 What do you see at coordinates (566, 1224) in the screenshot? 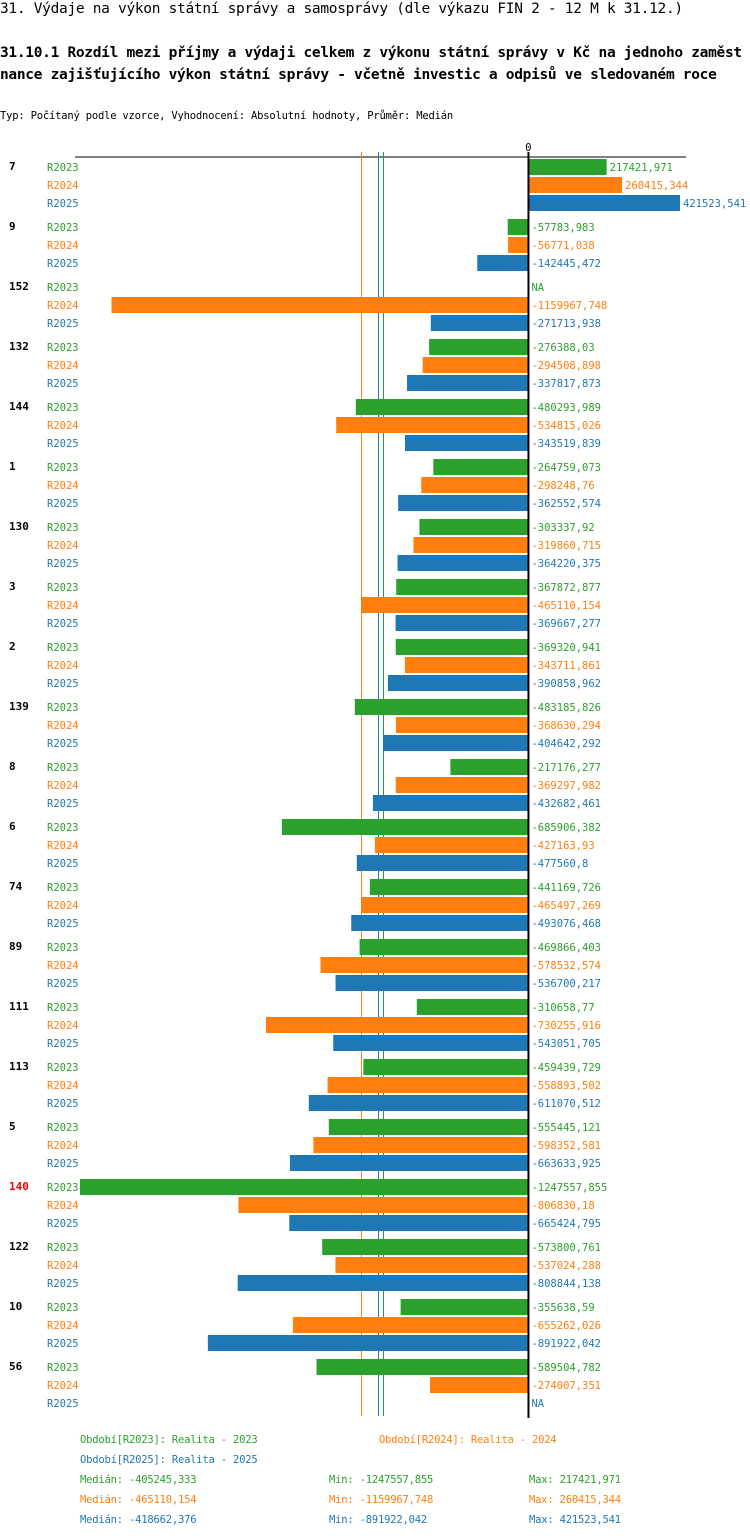
I see `data-label-140-r2025: -665424,795` at bounding box center [566, 1224].